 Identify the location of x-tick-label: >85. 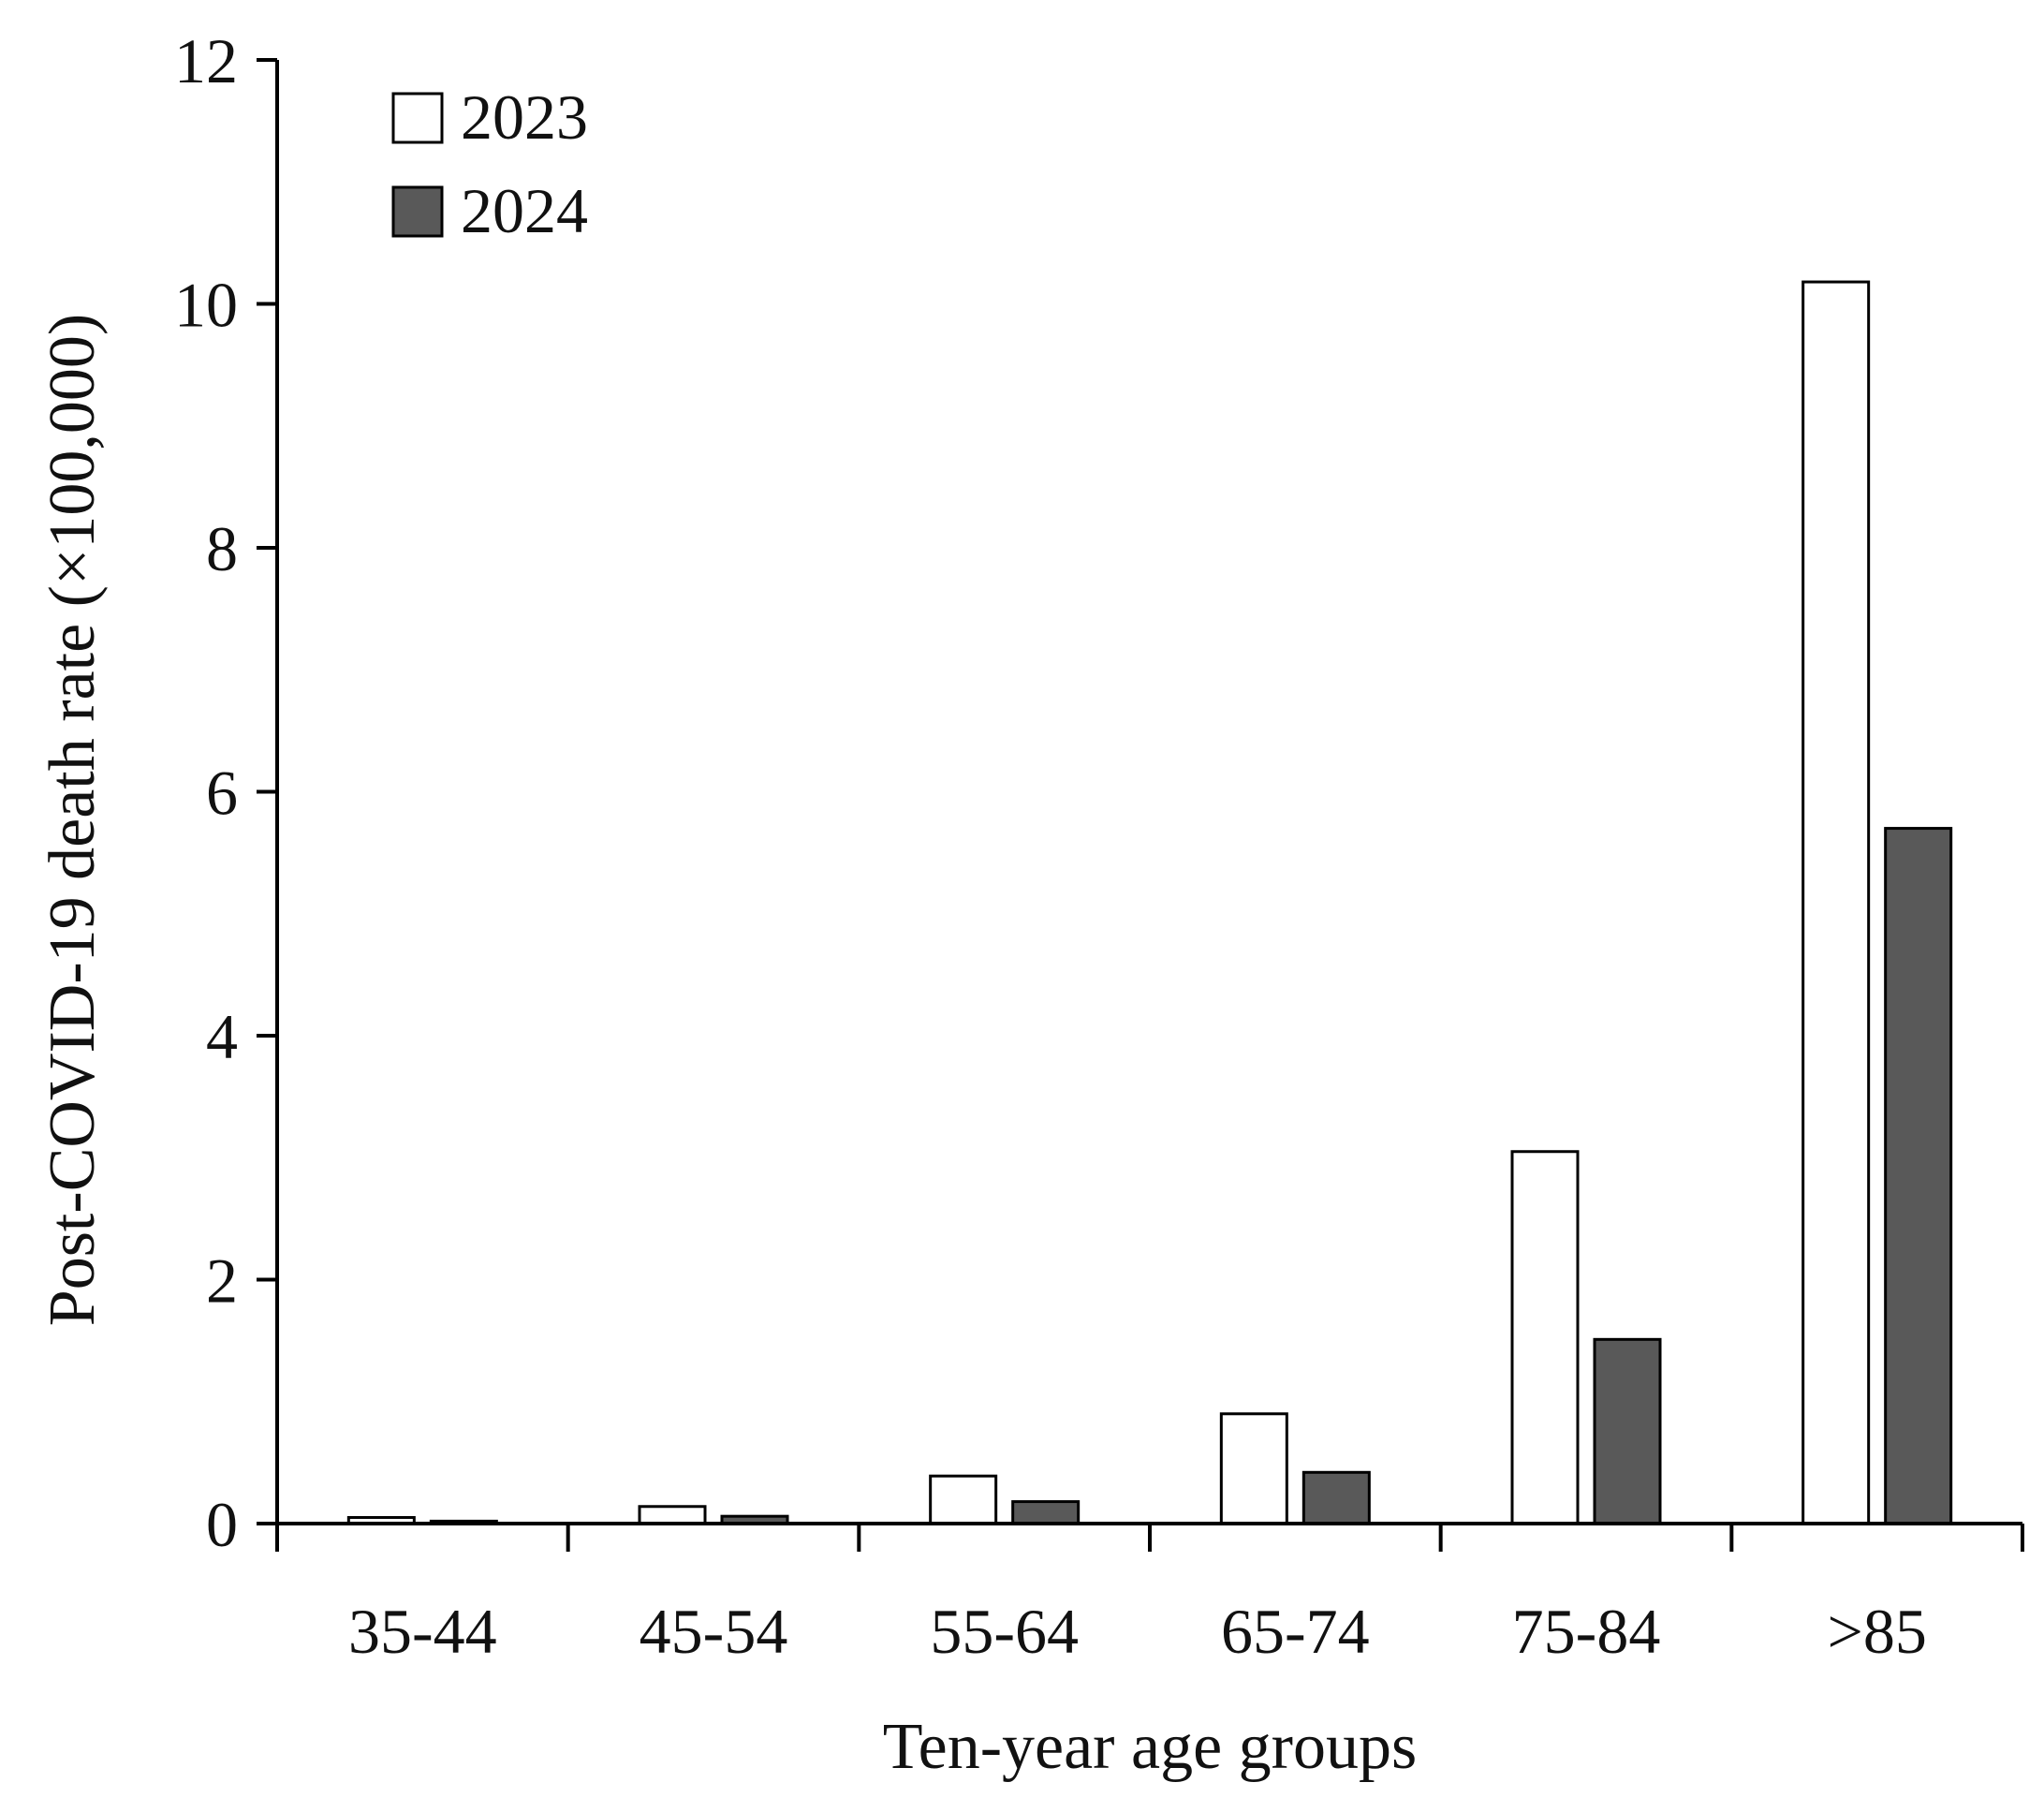
(1877, 1631).